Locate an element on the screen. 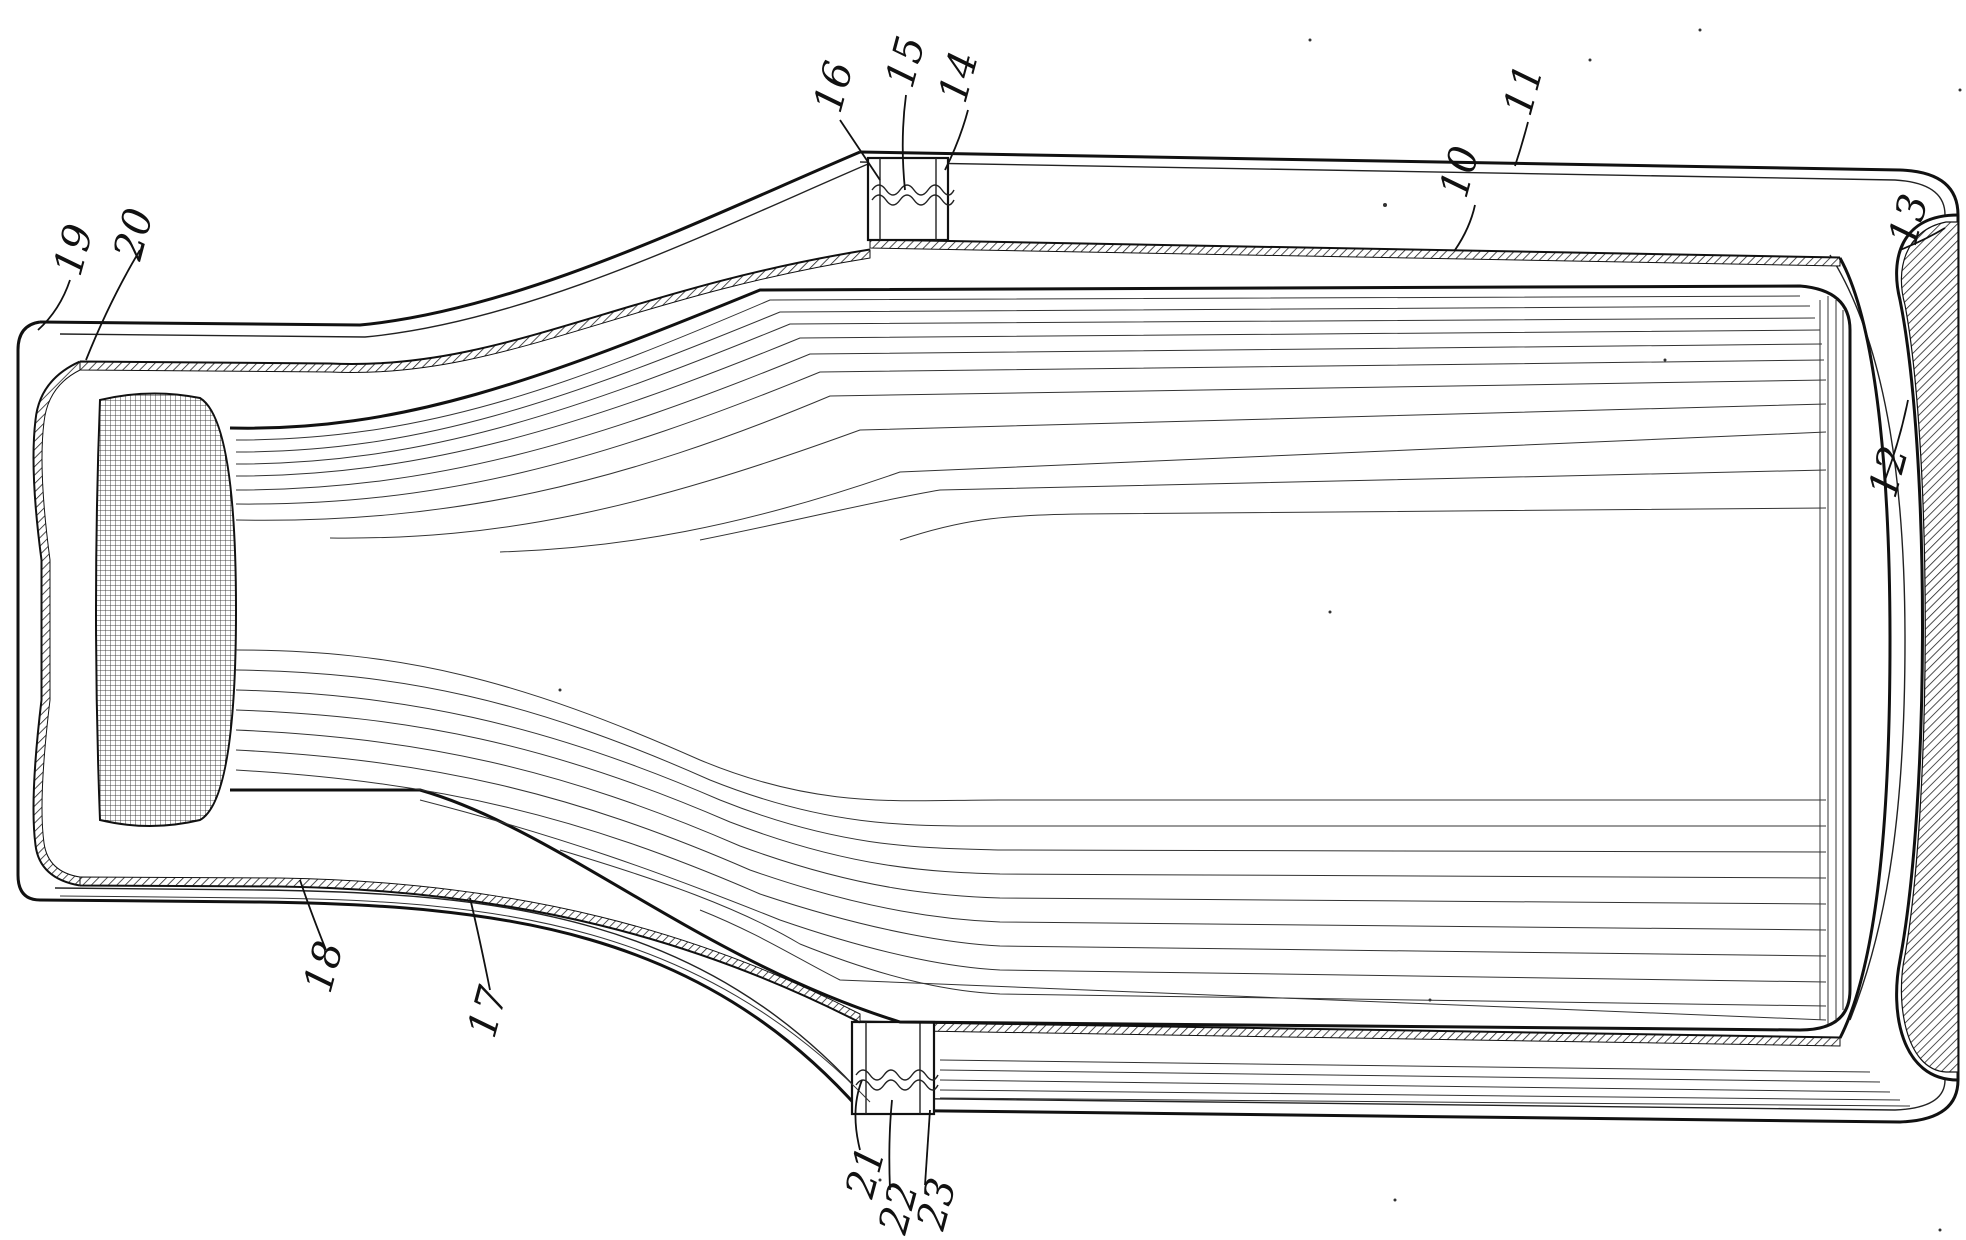  bottle-wall-bottom-section is located at coordinates (470, 949).